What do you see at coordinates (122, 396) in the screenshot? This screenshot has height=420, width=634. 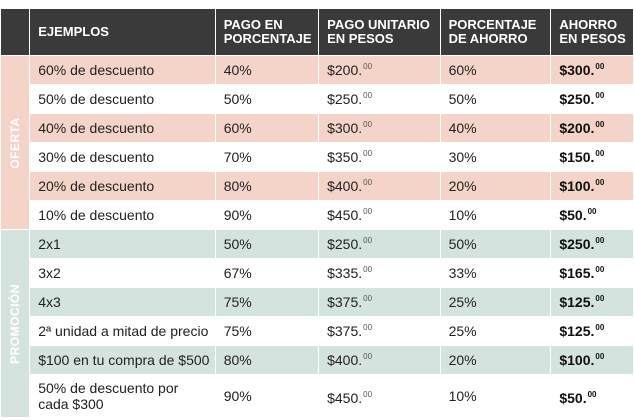 I see `cell-example: 50% de descuento por cada $300` at bounding box center [122, 396].